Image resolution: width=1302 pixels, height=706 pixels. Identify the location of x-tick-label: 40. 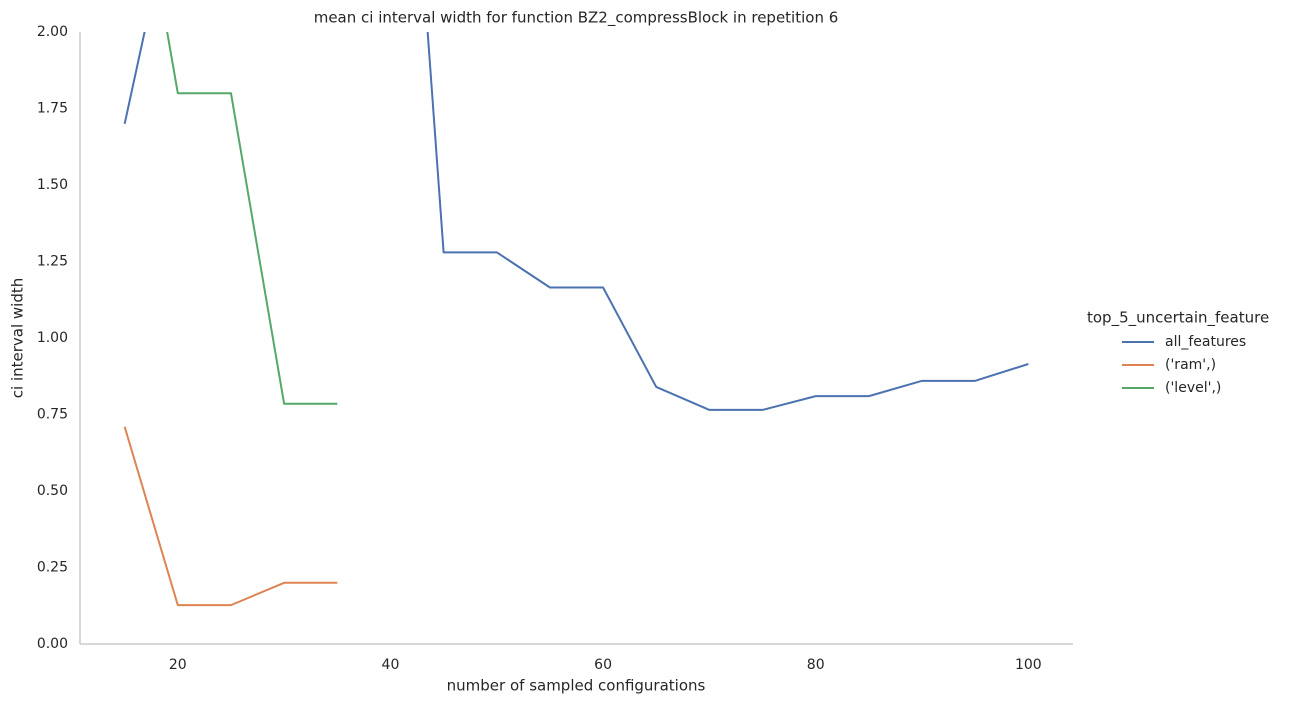
(391, 665).